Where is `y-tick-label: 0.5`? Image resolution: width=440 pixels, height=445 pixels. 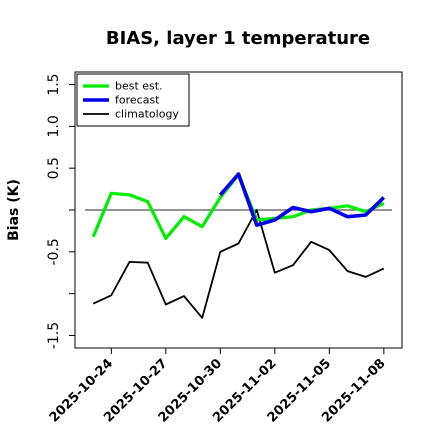 y-tick-label: 0.5 is located at coordinates (54, 168).